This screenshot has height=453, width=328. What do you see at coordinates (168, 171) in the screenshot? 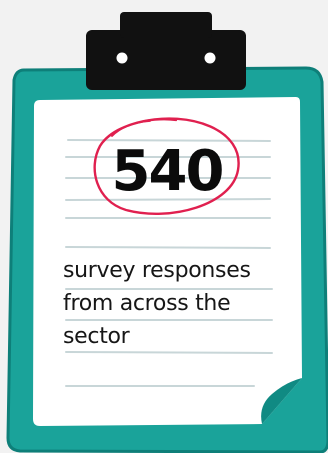
I see `stat-value: 540` at bounding box center [168, 171].